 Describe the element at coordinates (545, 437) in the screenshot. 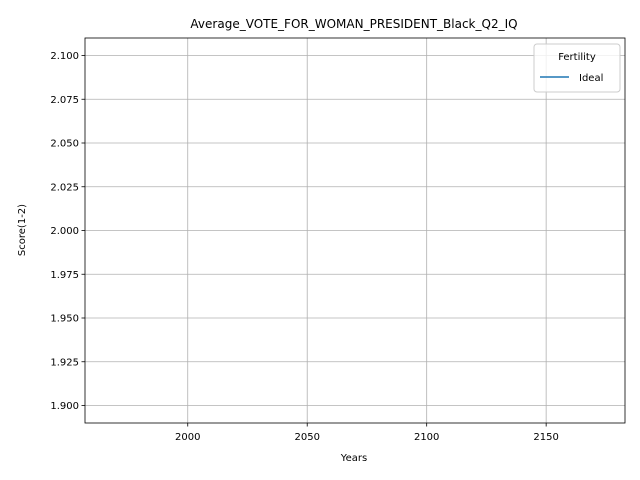

I see `x-tick-label: 2150` at that location.